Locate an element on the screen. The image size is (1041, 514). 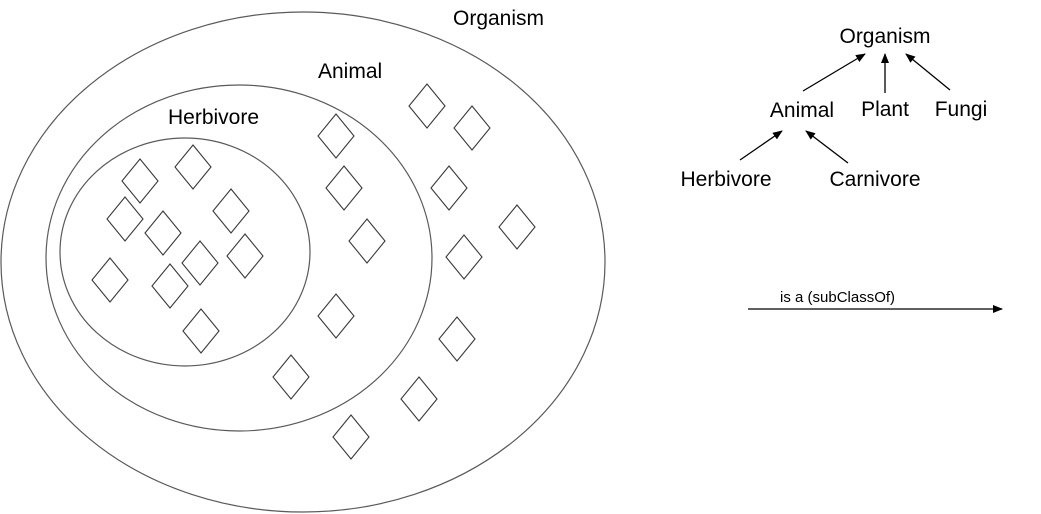
herbivore-set-label: Herbivore is located at coordinates (213, 117).